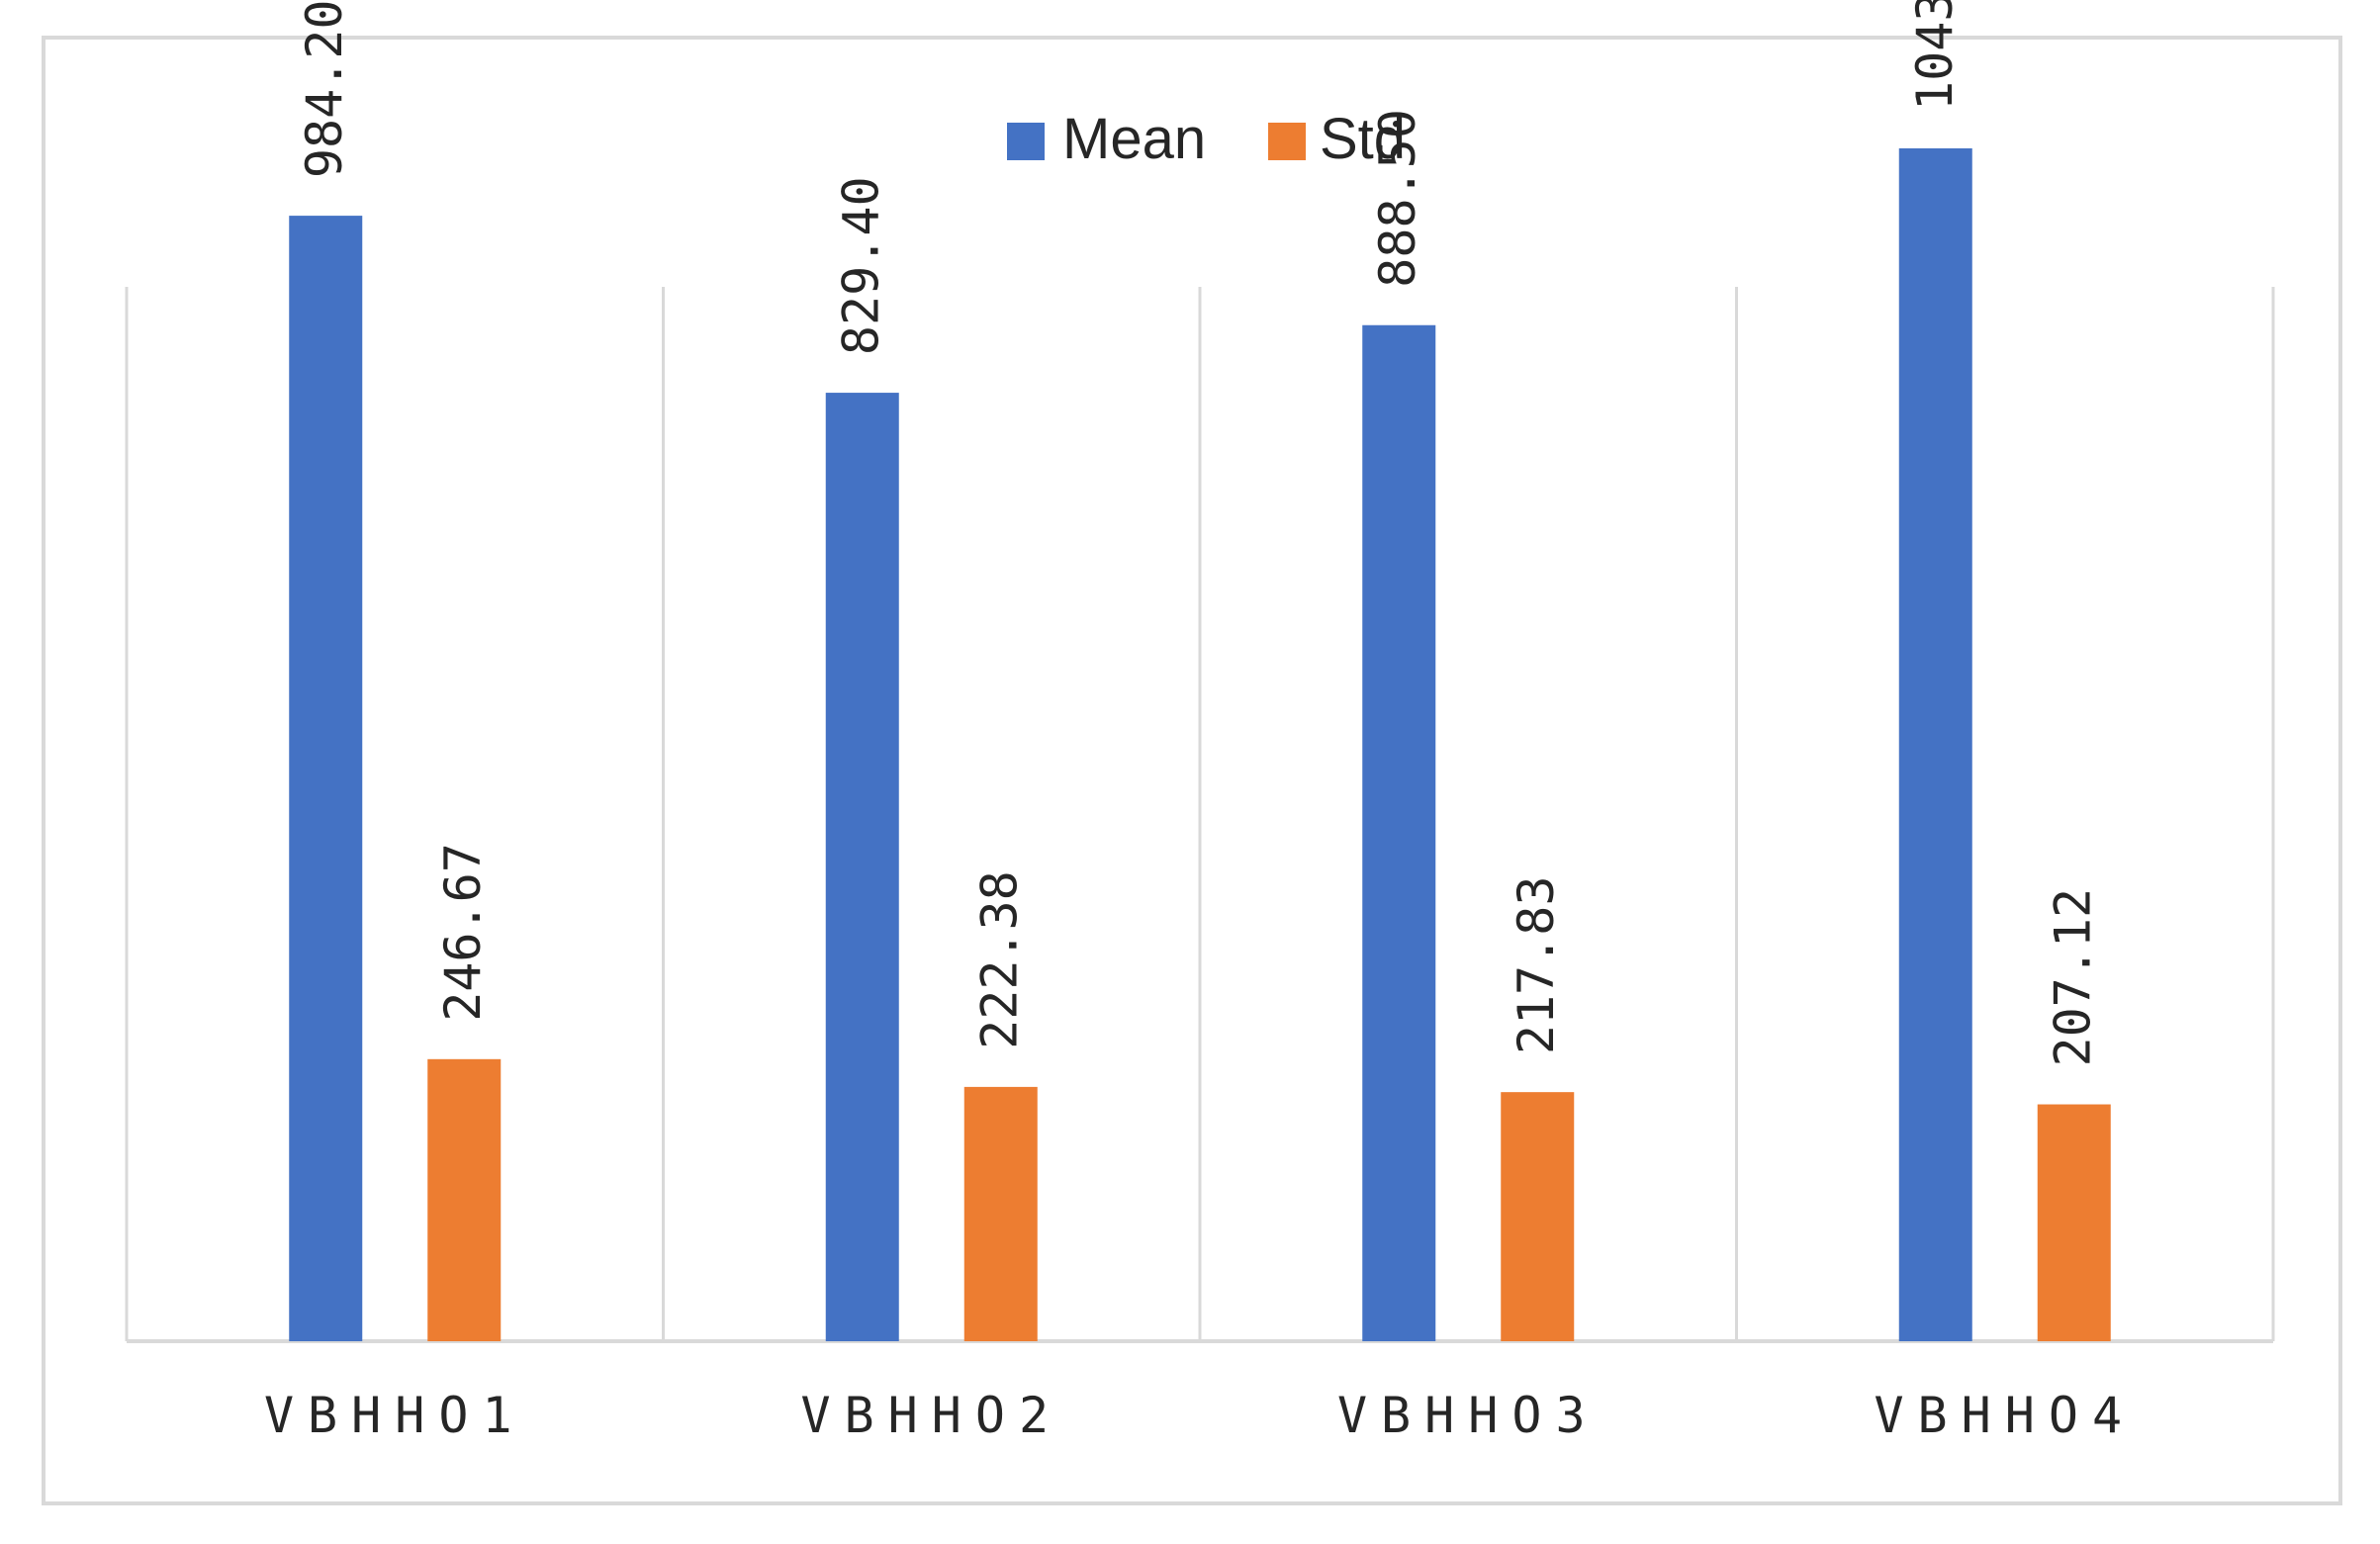  Describe the element at coordinates (1399, 832) in the screenshot. I see `bar-mean-vbhho3` at that location.